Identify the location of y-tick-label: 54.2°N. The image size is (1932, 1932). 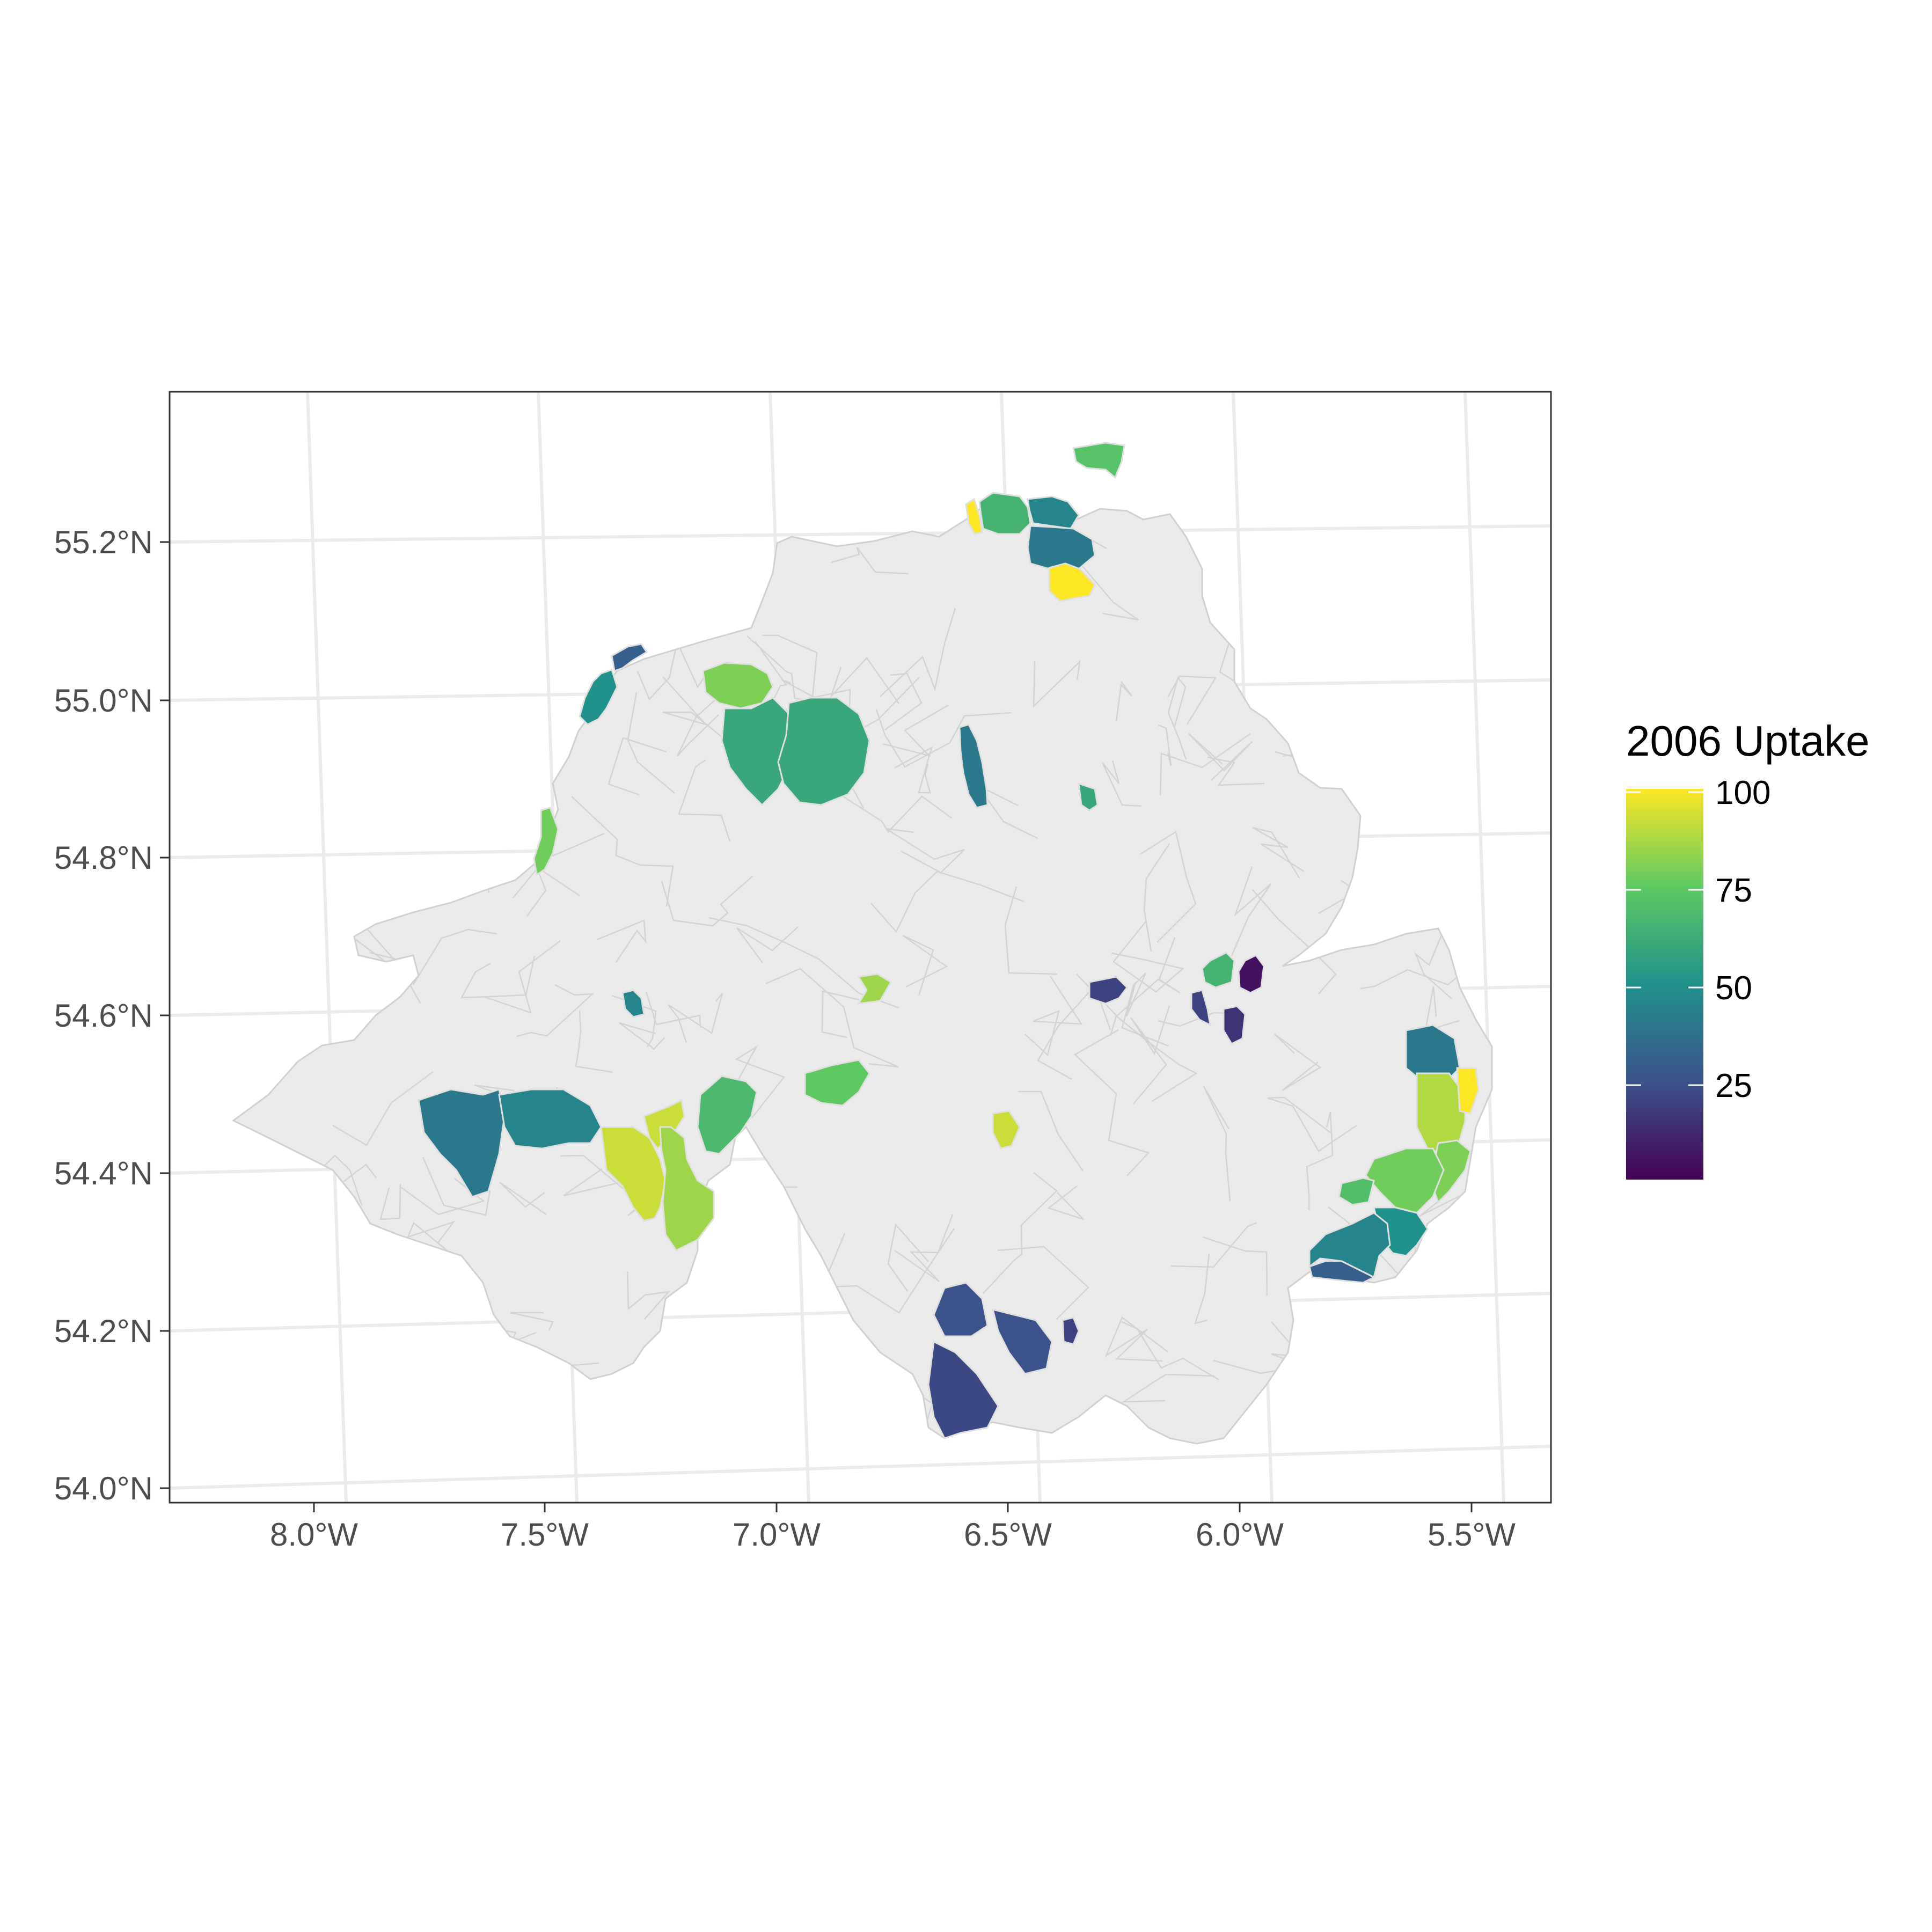
(103, 1331).